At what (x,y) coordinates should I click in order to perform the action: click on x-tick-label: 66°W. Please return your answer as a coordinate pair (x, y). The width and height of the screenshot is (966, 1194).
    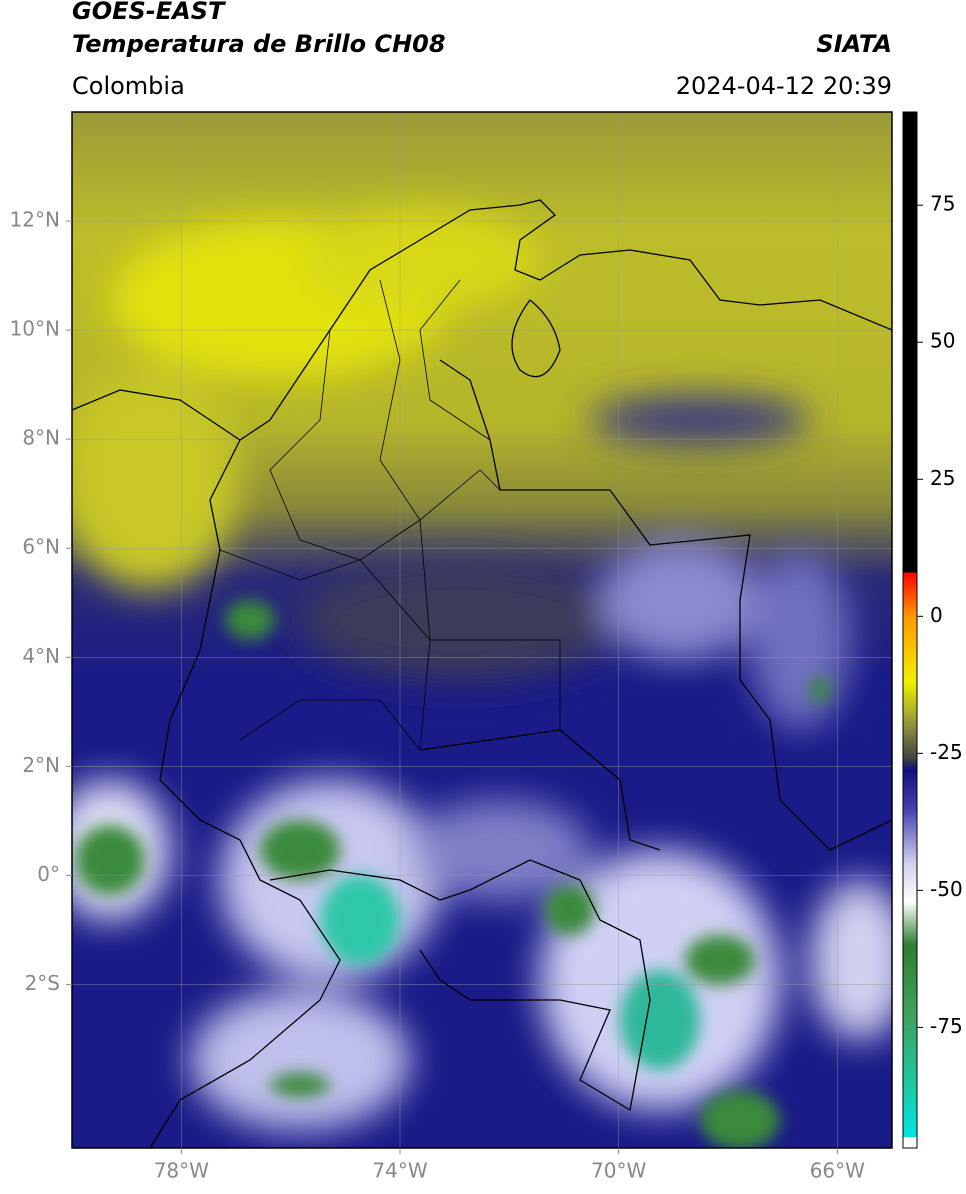
    Looking at the image, I should click on (837, 1171).